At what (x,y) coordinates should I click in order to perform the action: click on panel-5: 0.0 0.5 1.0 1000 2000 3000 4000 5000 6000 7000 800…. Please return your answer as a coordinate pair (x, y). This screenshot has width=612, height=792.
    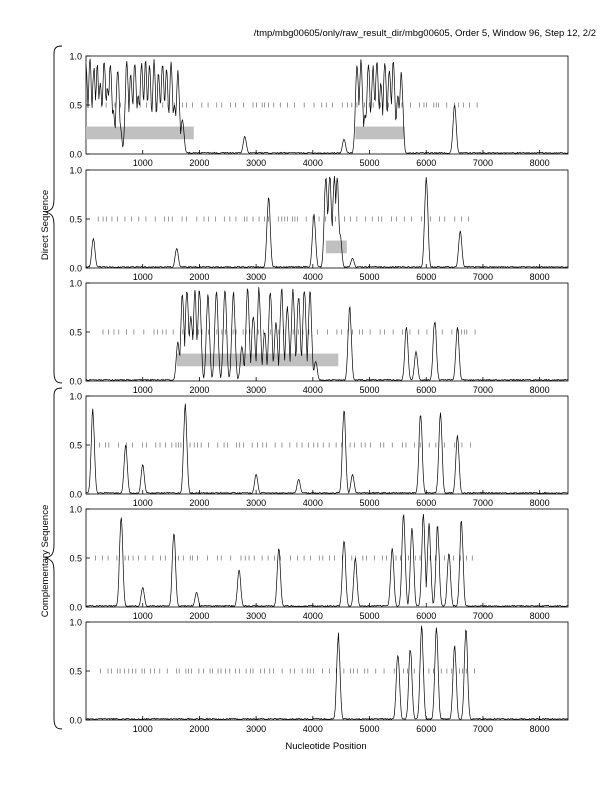
    Looking at the image, I should click on (319, 563).